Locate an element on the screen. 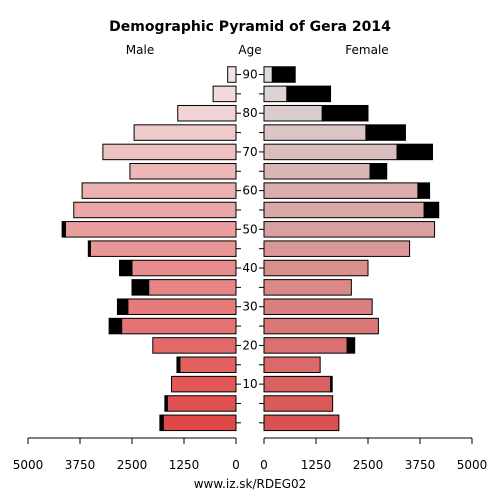 Image resolution: width=500 pixels, height=500 pixels. female-value-label: 0 is located at coordinates (264, 465).